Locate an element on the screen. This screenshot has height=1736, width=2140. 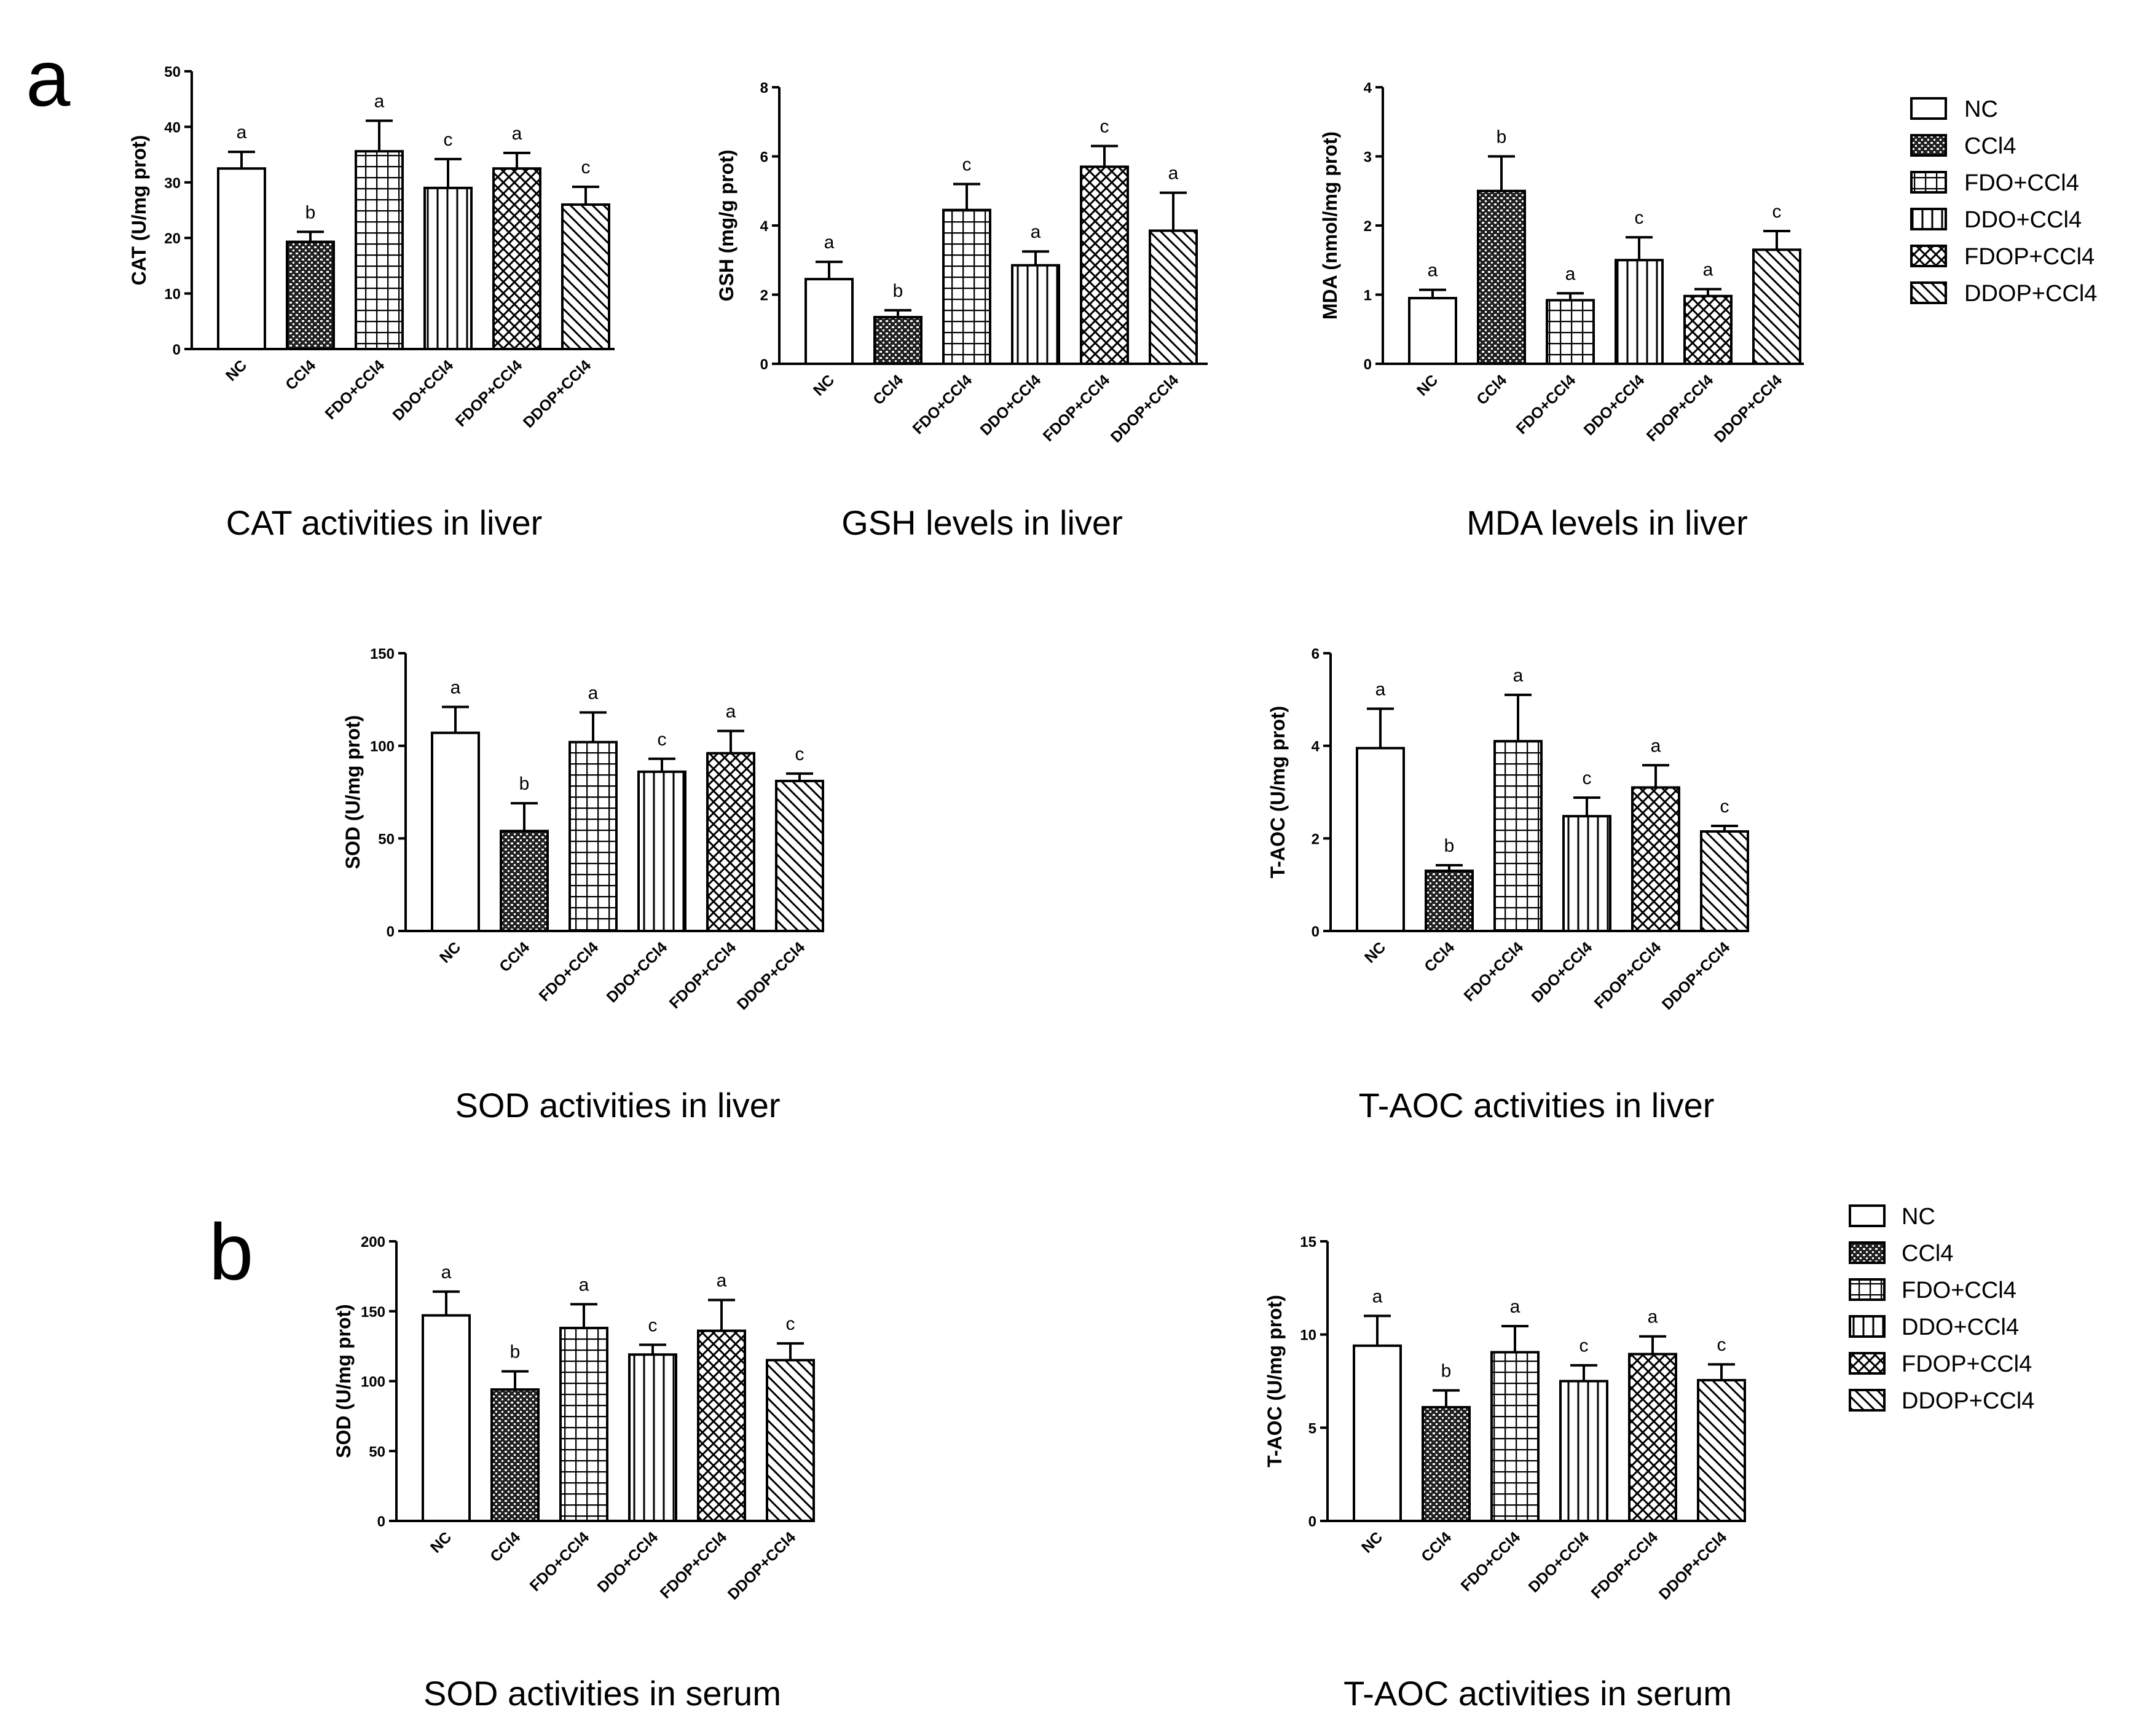
legend-swatch-ccl4 is located at coordinates (1929, 145).